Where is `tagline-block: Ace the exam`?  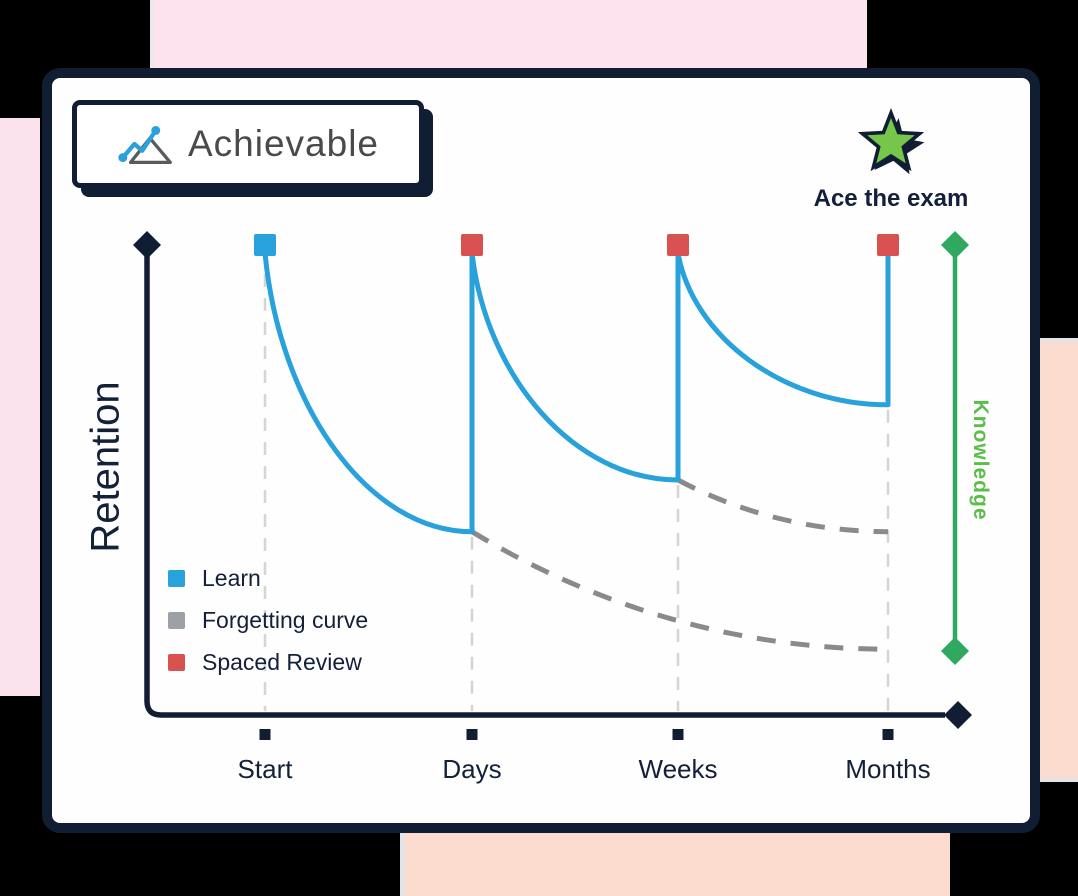
tagline-block: Ace the exam is located at coordinates (891, 159).